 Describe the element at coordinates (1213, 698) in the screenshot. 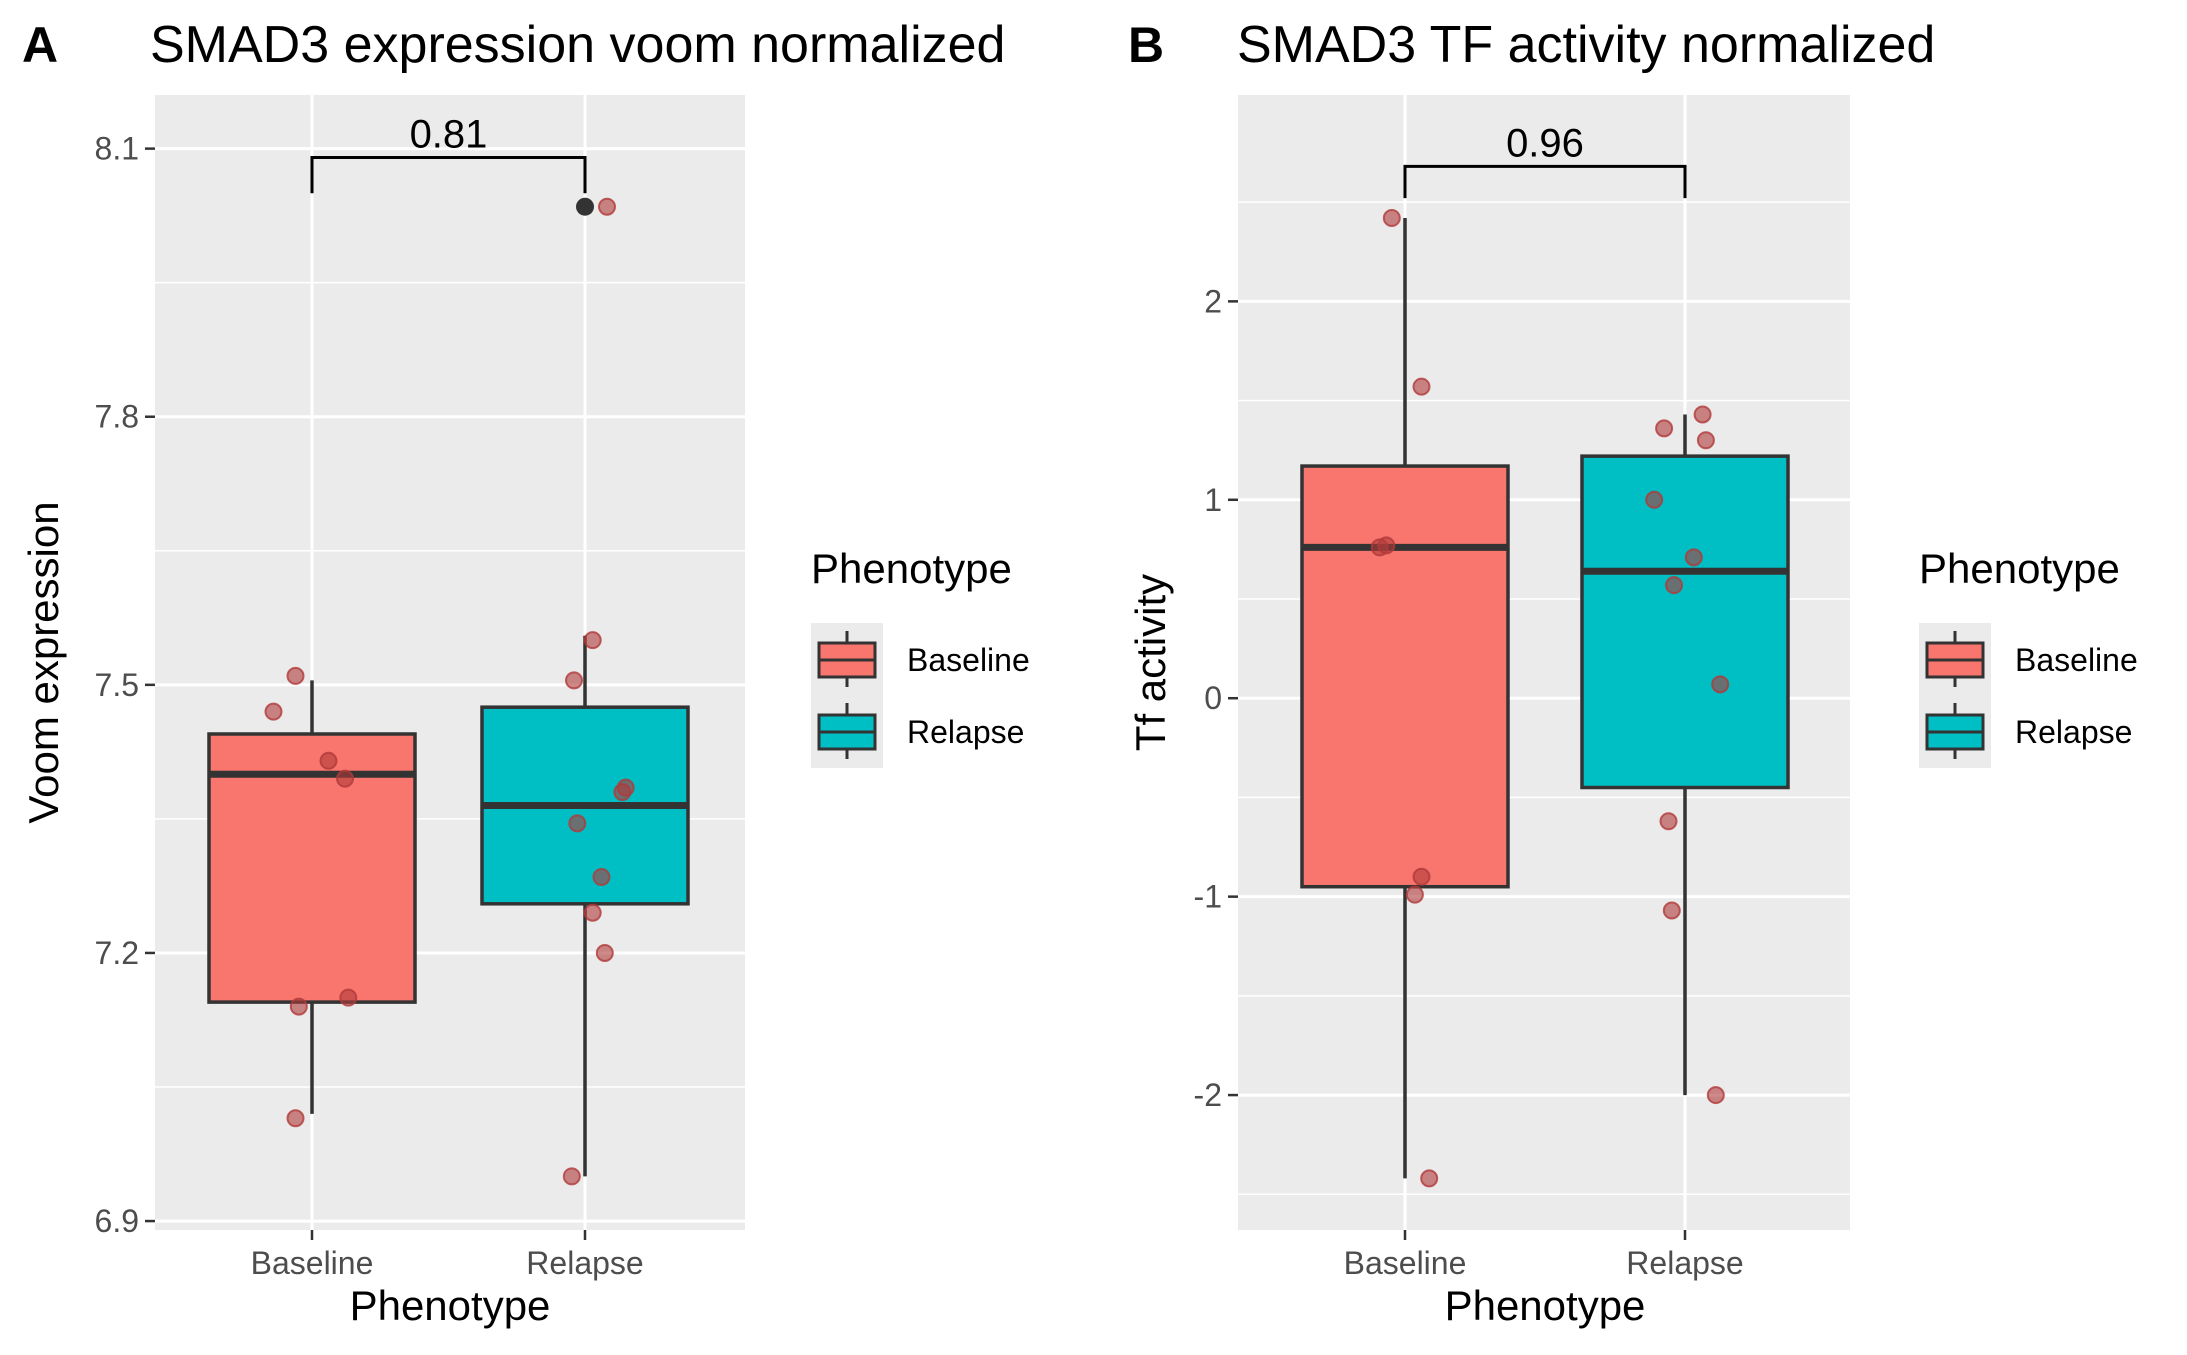

I see `y-tick-label: 0` at that location.